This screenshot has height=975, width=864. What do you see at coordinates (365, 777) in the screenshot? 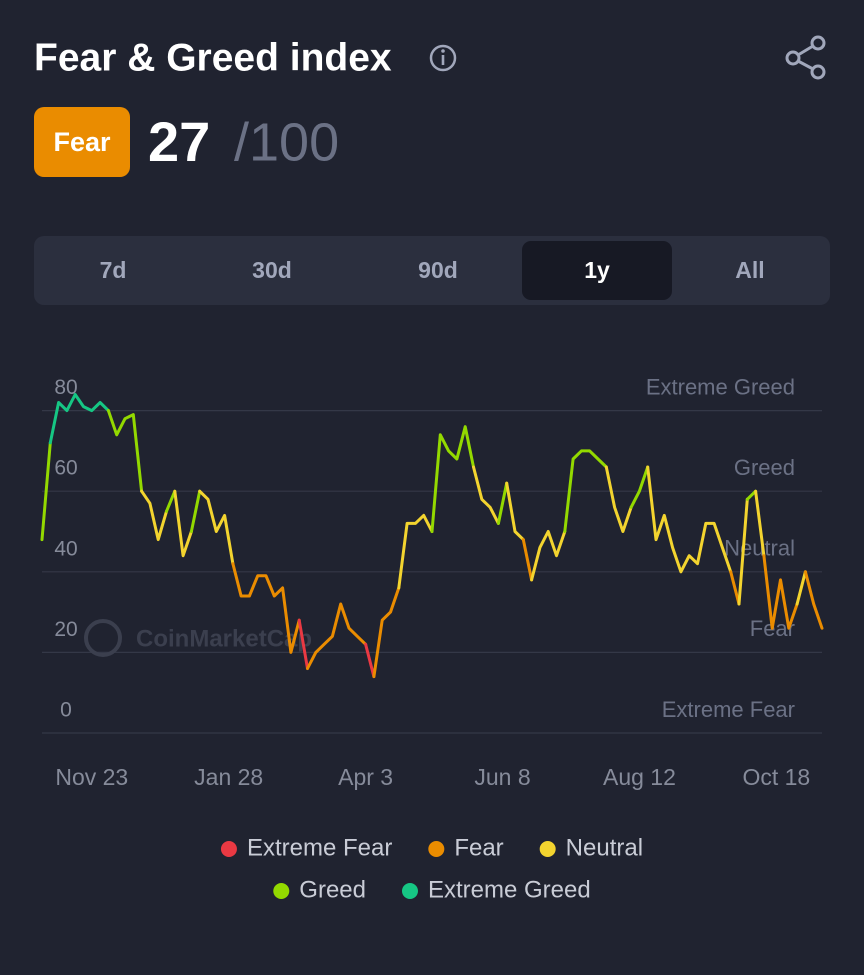
I see `x-tick-label: Apr 3` at bounding box center [365, 777].